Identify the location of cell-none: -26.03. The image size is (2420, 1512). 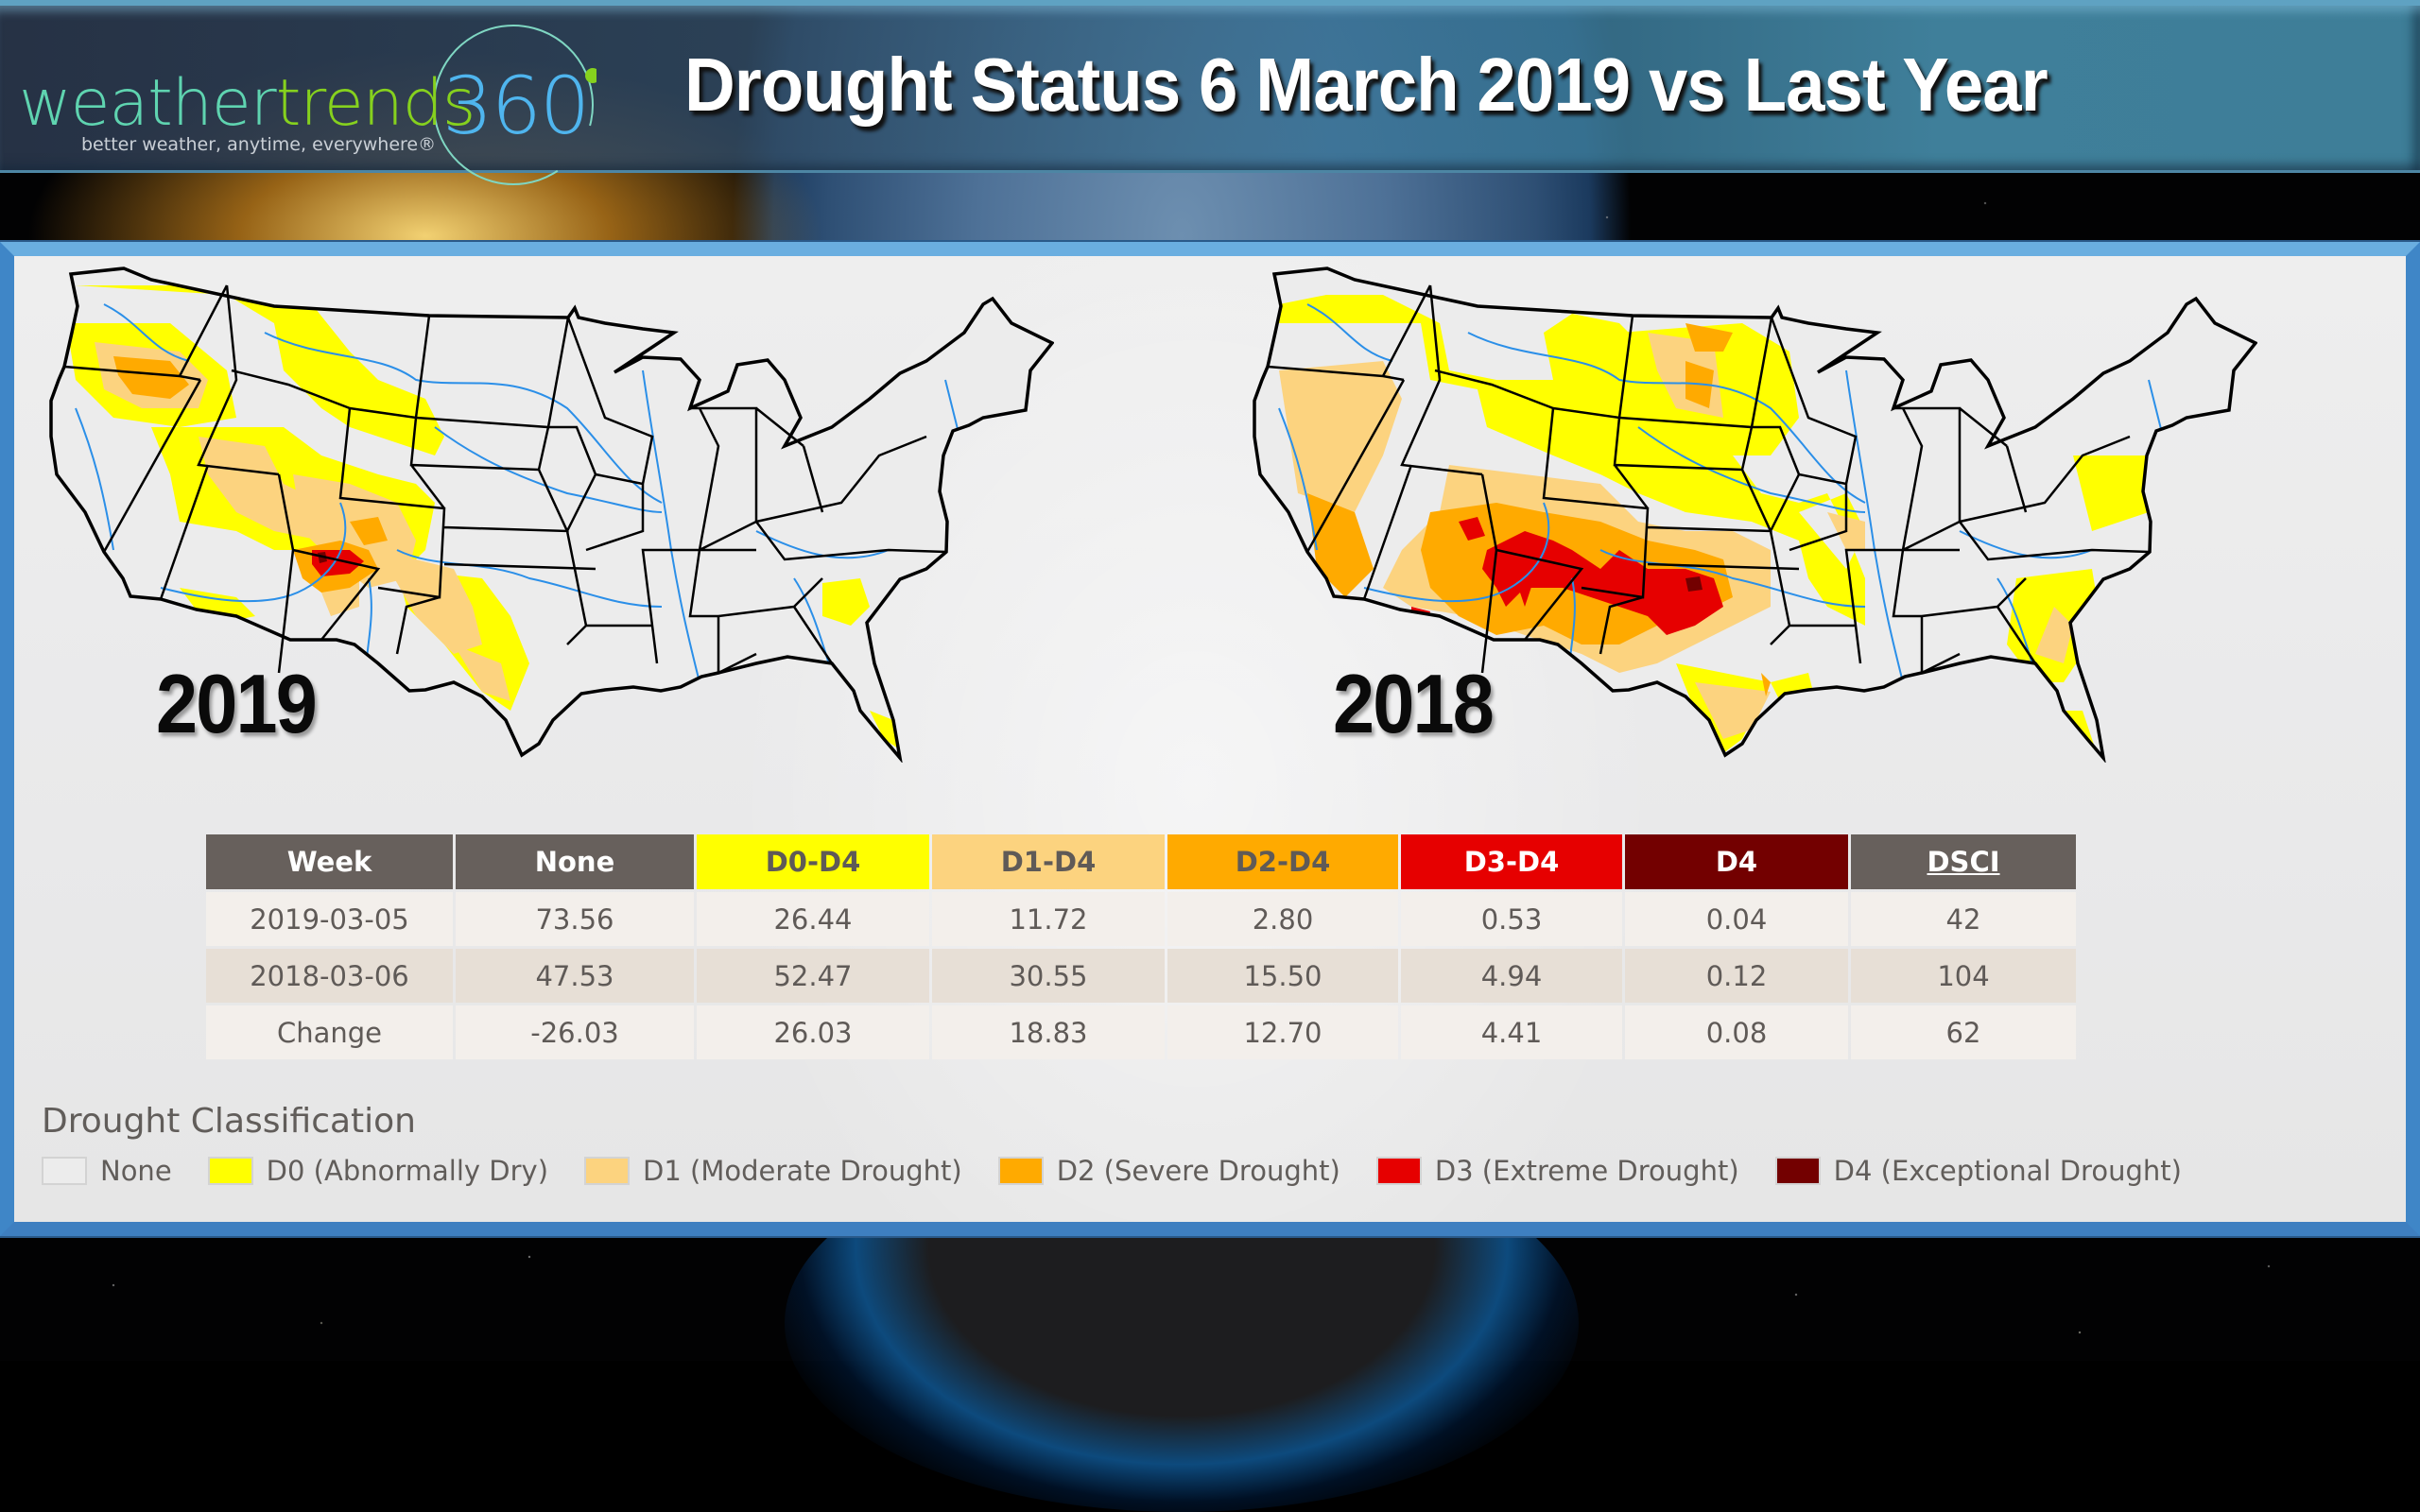
(575, 1032).